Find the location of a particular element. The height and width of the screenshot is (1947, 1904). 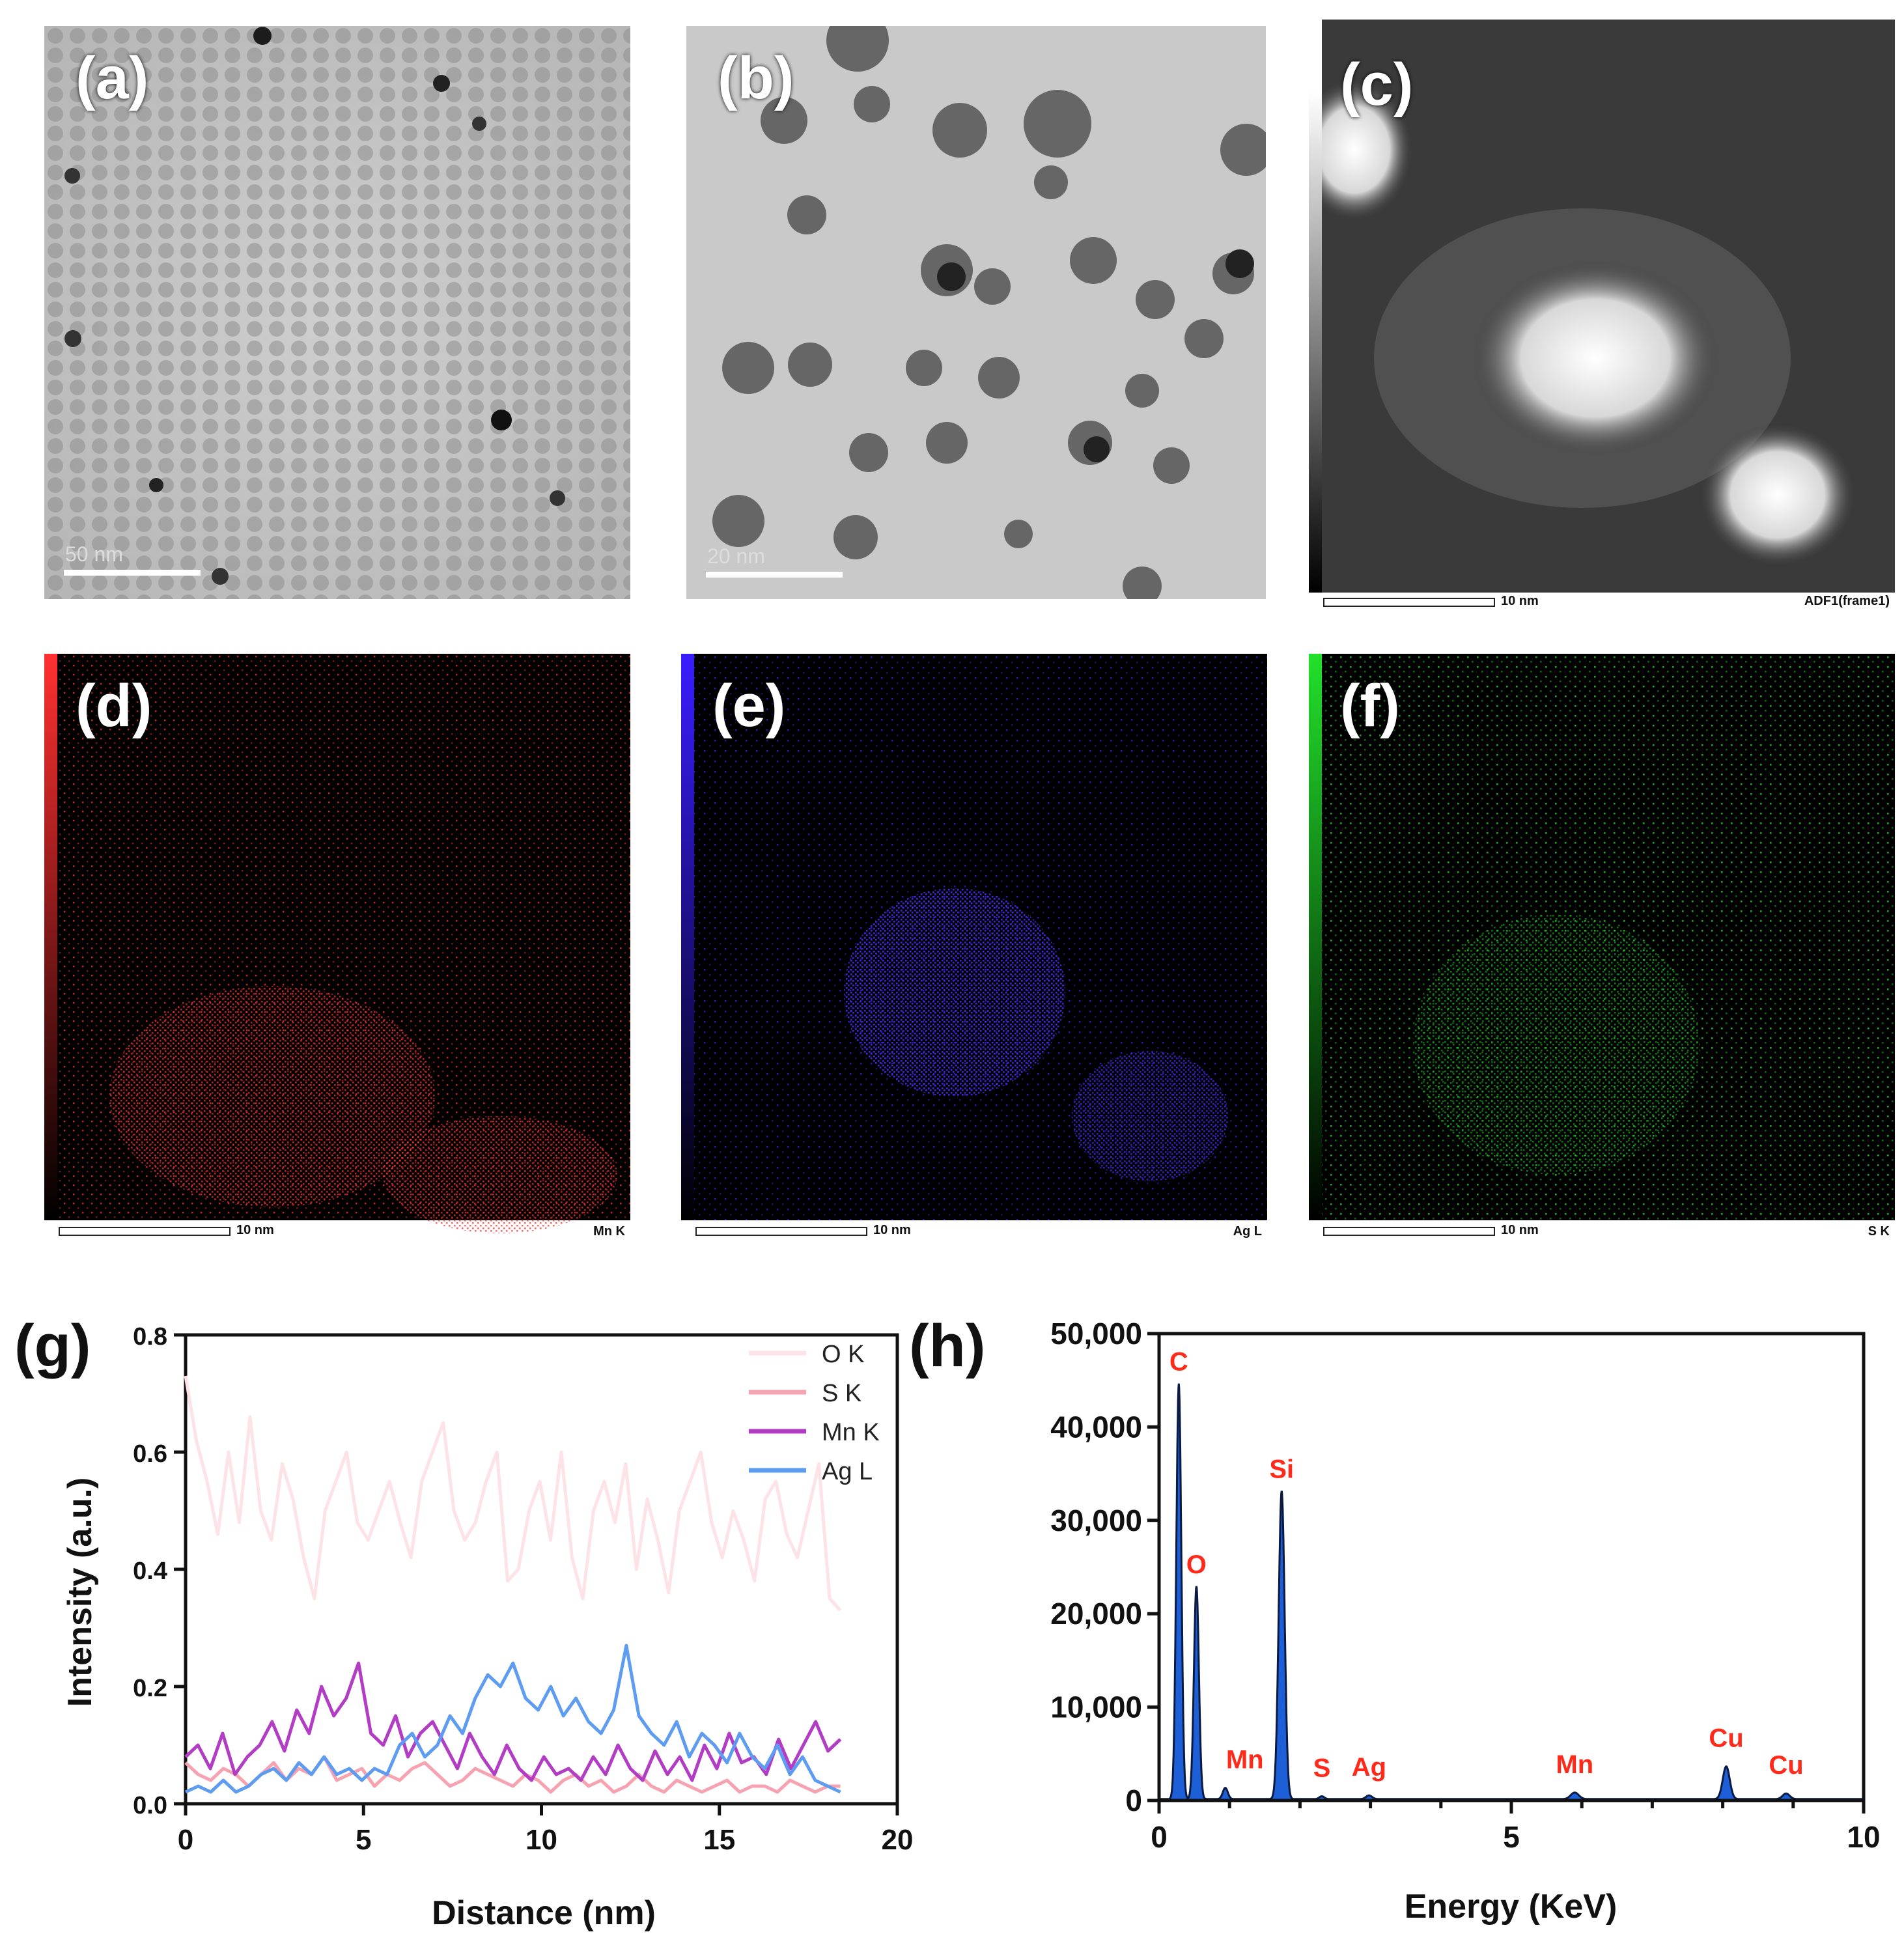

scale-text-d: 10 nm is located at coordinates (255, 1230).